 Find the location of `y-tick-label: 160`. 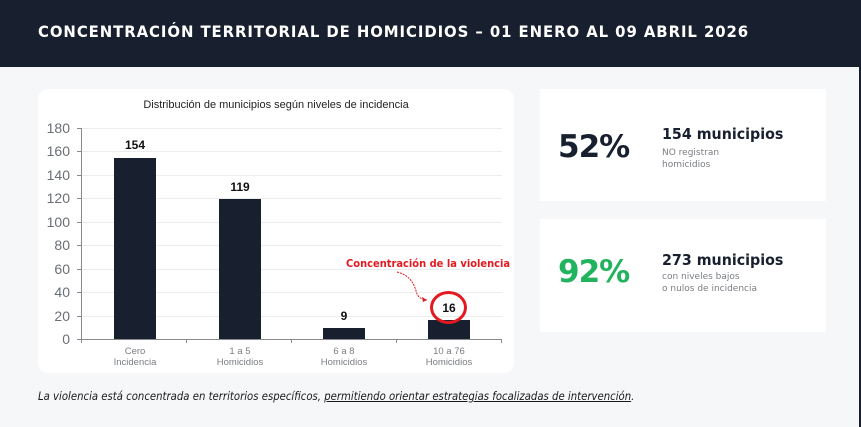

y-tick-label: 160 is located at coordinates (58, 151).